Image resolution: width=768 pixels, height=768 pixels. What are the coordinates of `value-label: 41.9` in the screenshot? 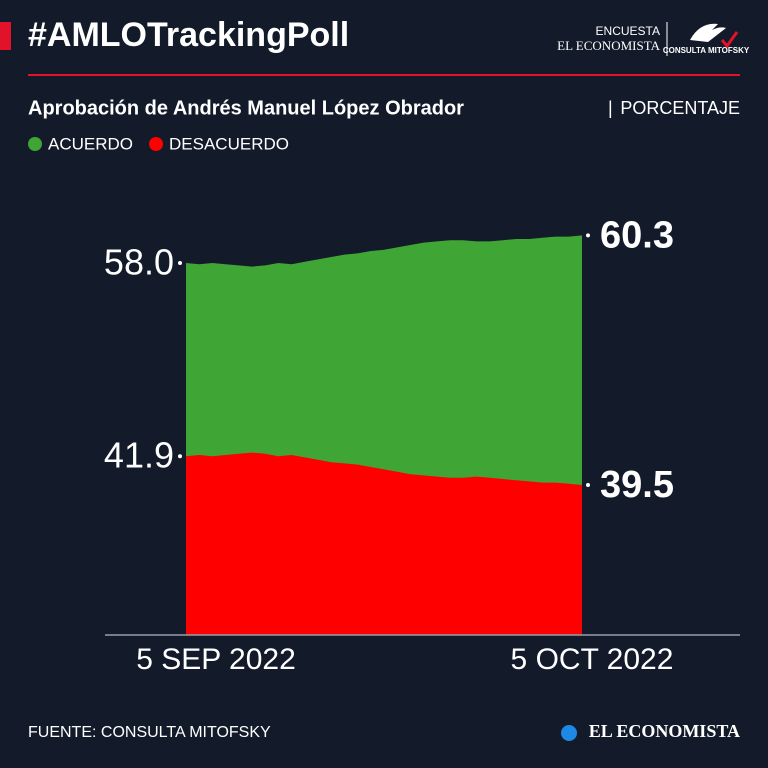 It's located at (139, 455).